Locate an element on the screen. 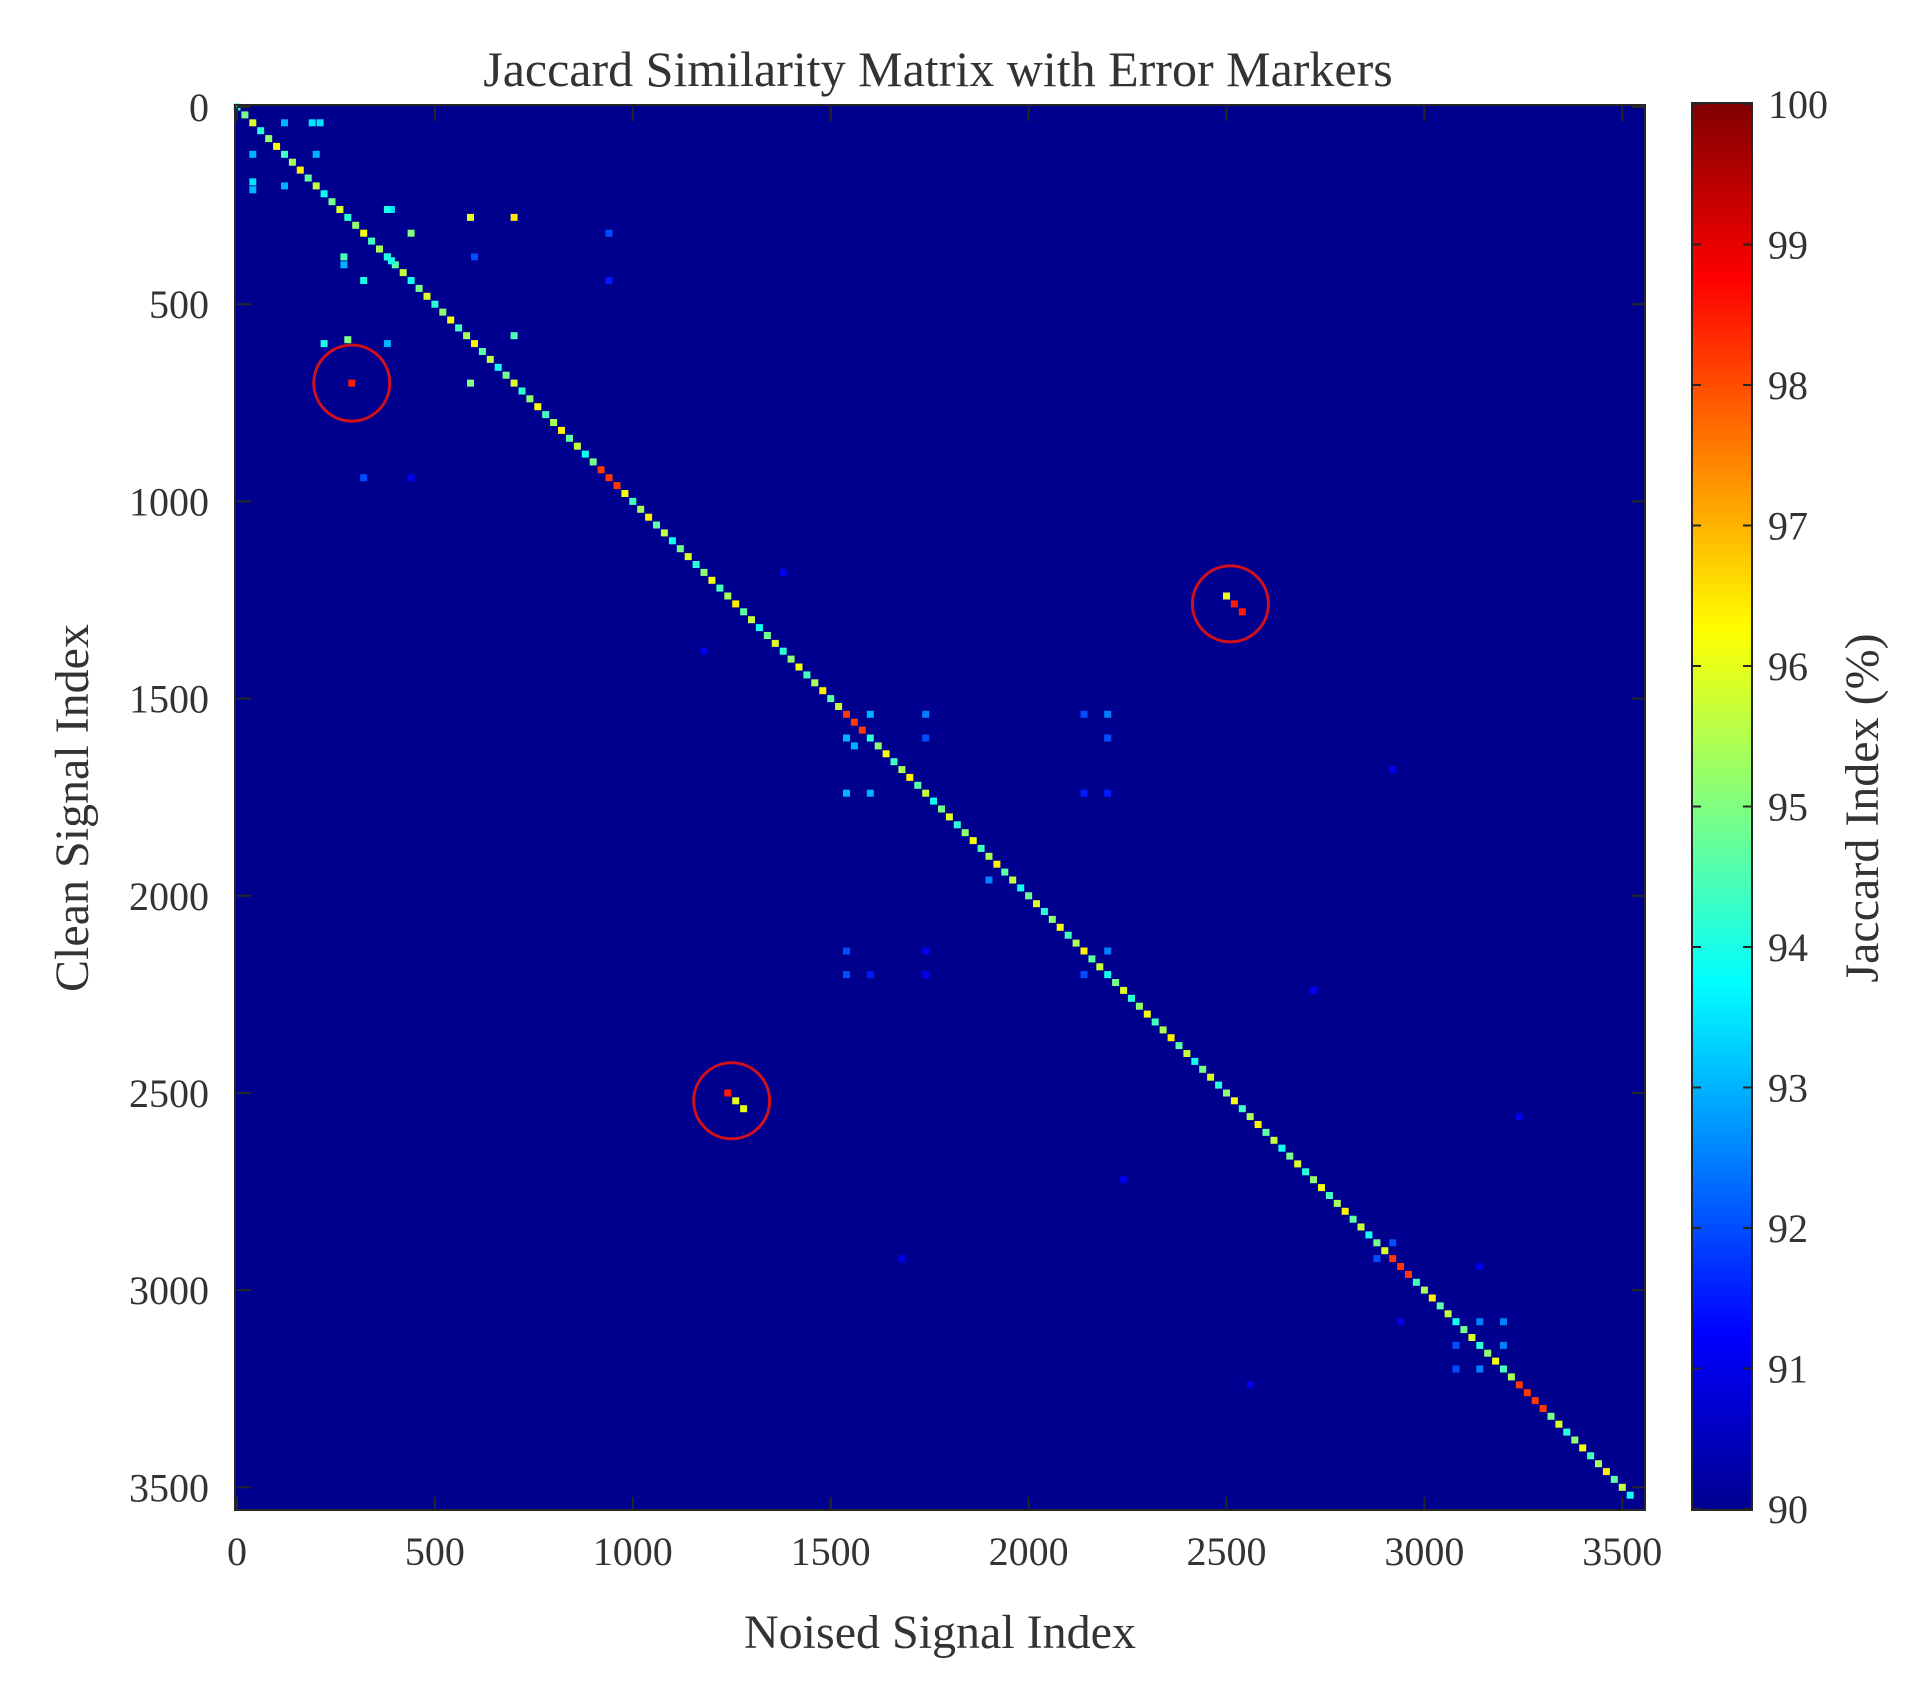 The image size is (1925, 1702). x-tick-label: 500 is located at coordinates (435, 1551).